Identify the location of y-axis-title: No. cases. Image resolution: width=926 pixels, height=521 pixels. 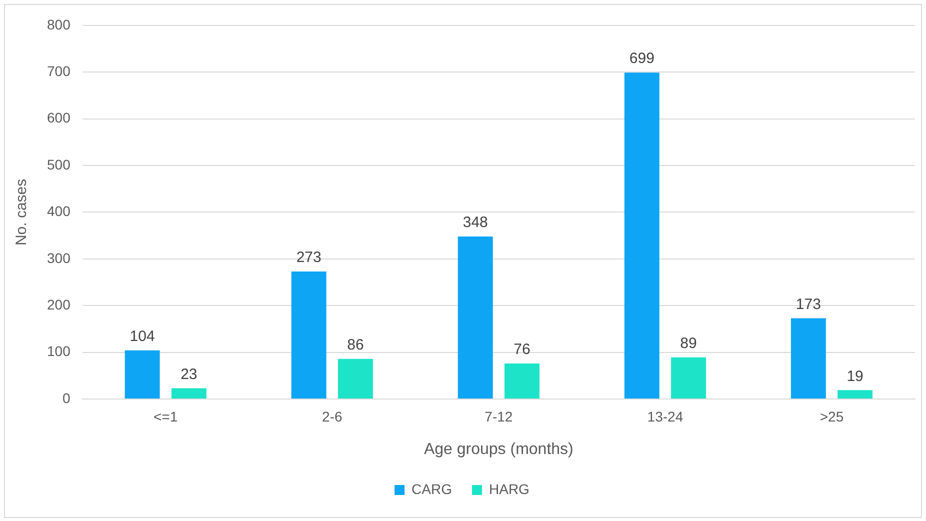
(21, 212).